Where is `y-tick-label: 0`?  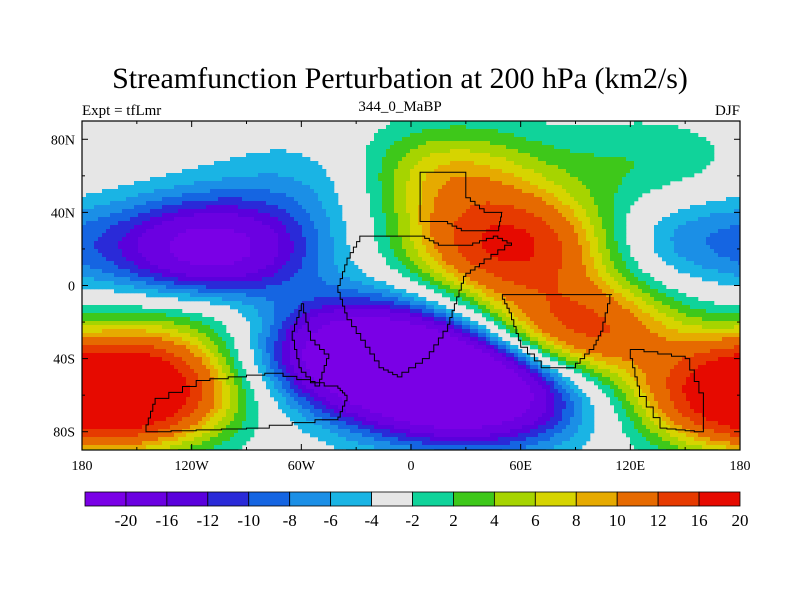
y-tick-label: 0 is located at coordinates (71, 287).